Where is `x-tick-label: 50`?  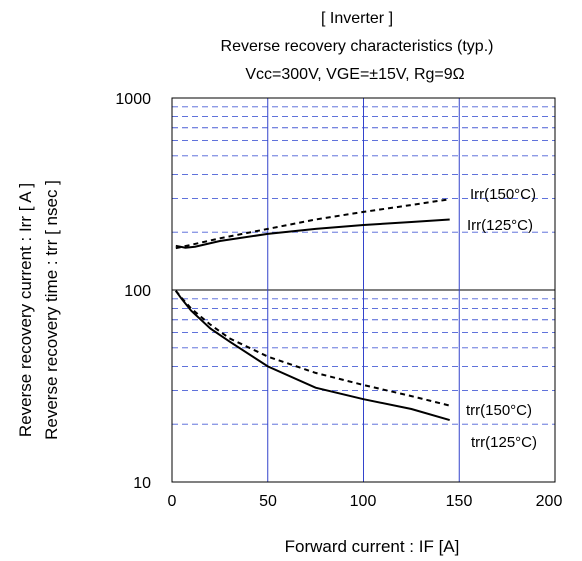 x-tick-label: 50 is located at coordinates (268, 501).